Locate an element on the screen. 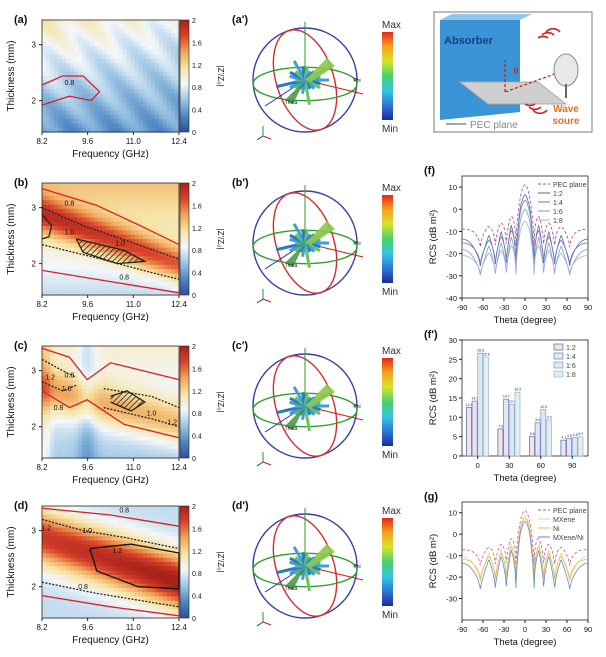  panel-label: (b) is located at coordinates (21, 183).